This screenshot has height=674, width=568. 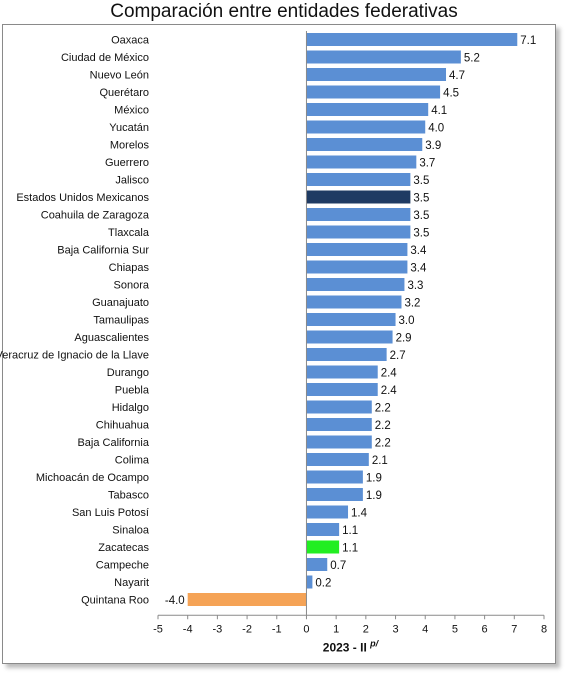 What do you see at coordinates (175, 601) in the screenshot?
I see `value-label: -4.0` at bounding box center [175, 601].